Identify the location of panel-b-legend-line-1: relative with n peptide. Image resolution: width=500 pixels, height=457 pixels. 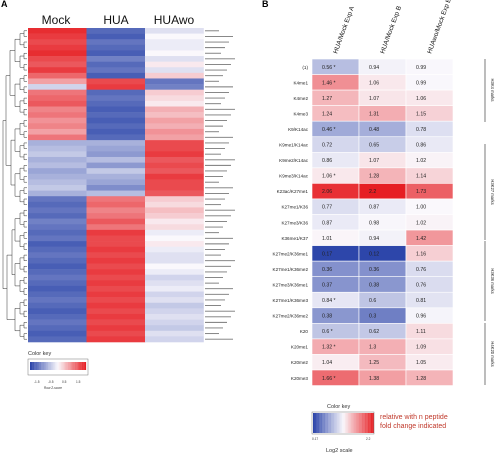
(414, 417).